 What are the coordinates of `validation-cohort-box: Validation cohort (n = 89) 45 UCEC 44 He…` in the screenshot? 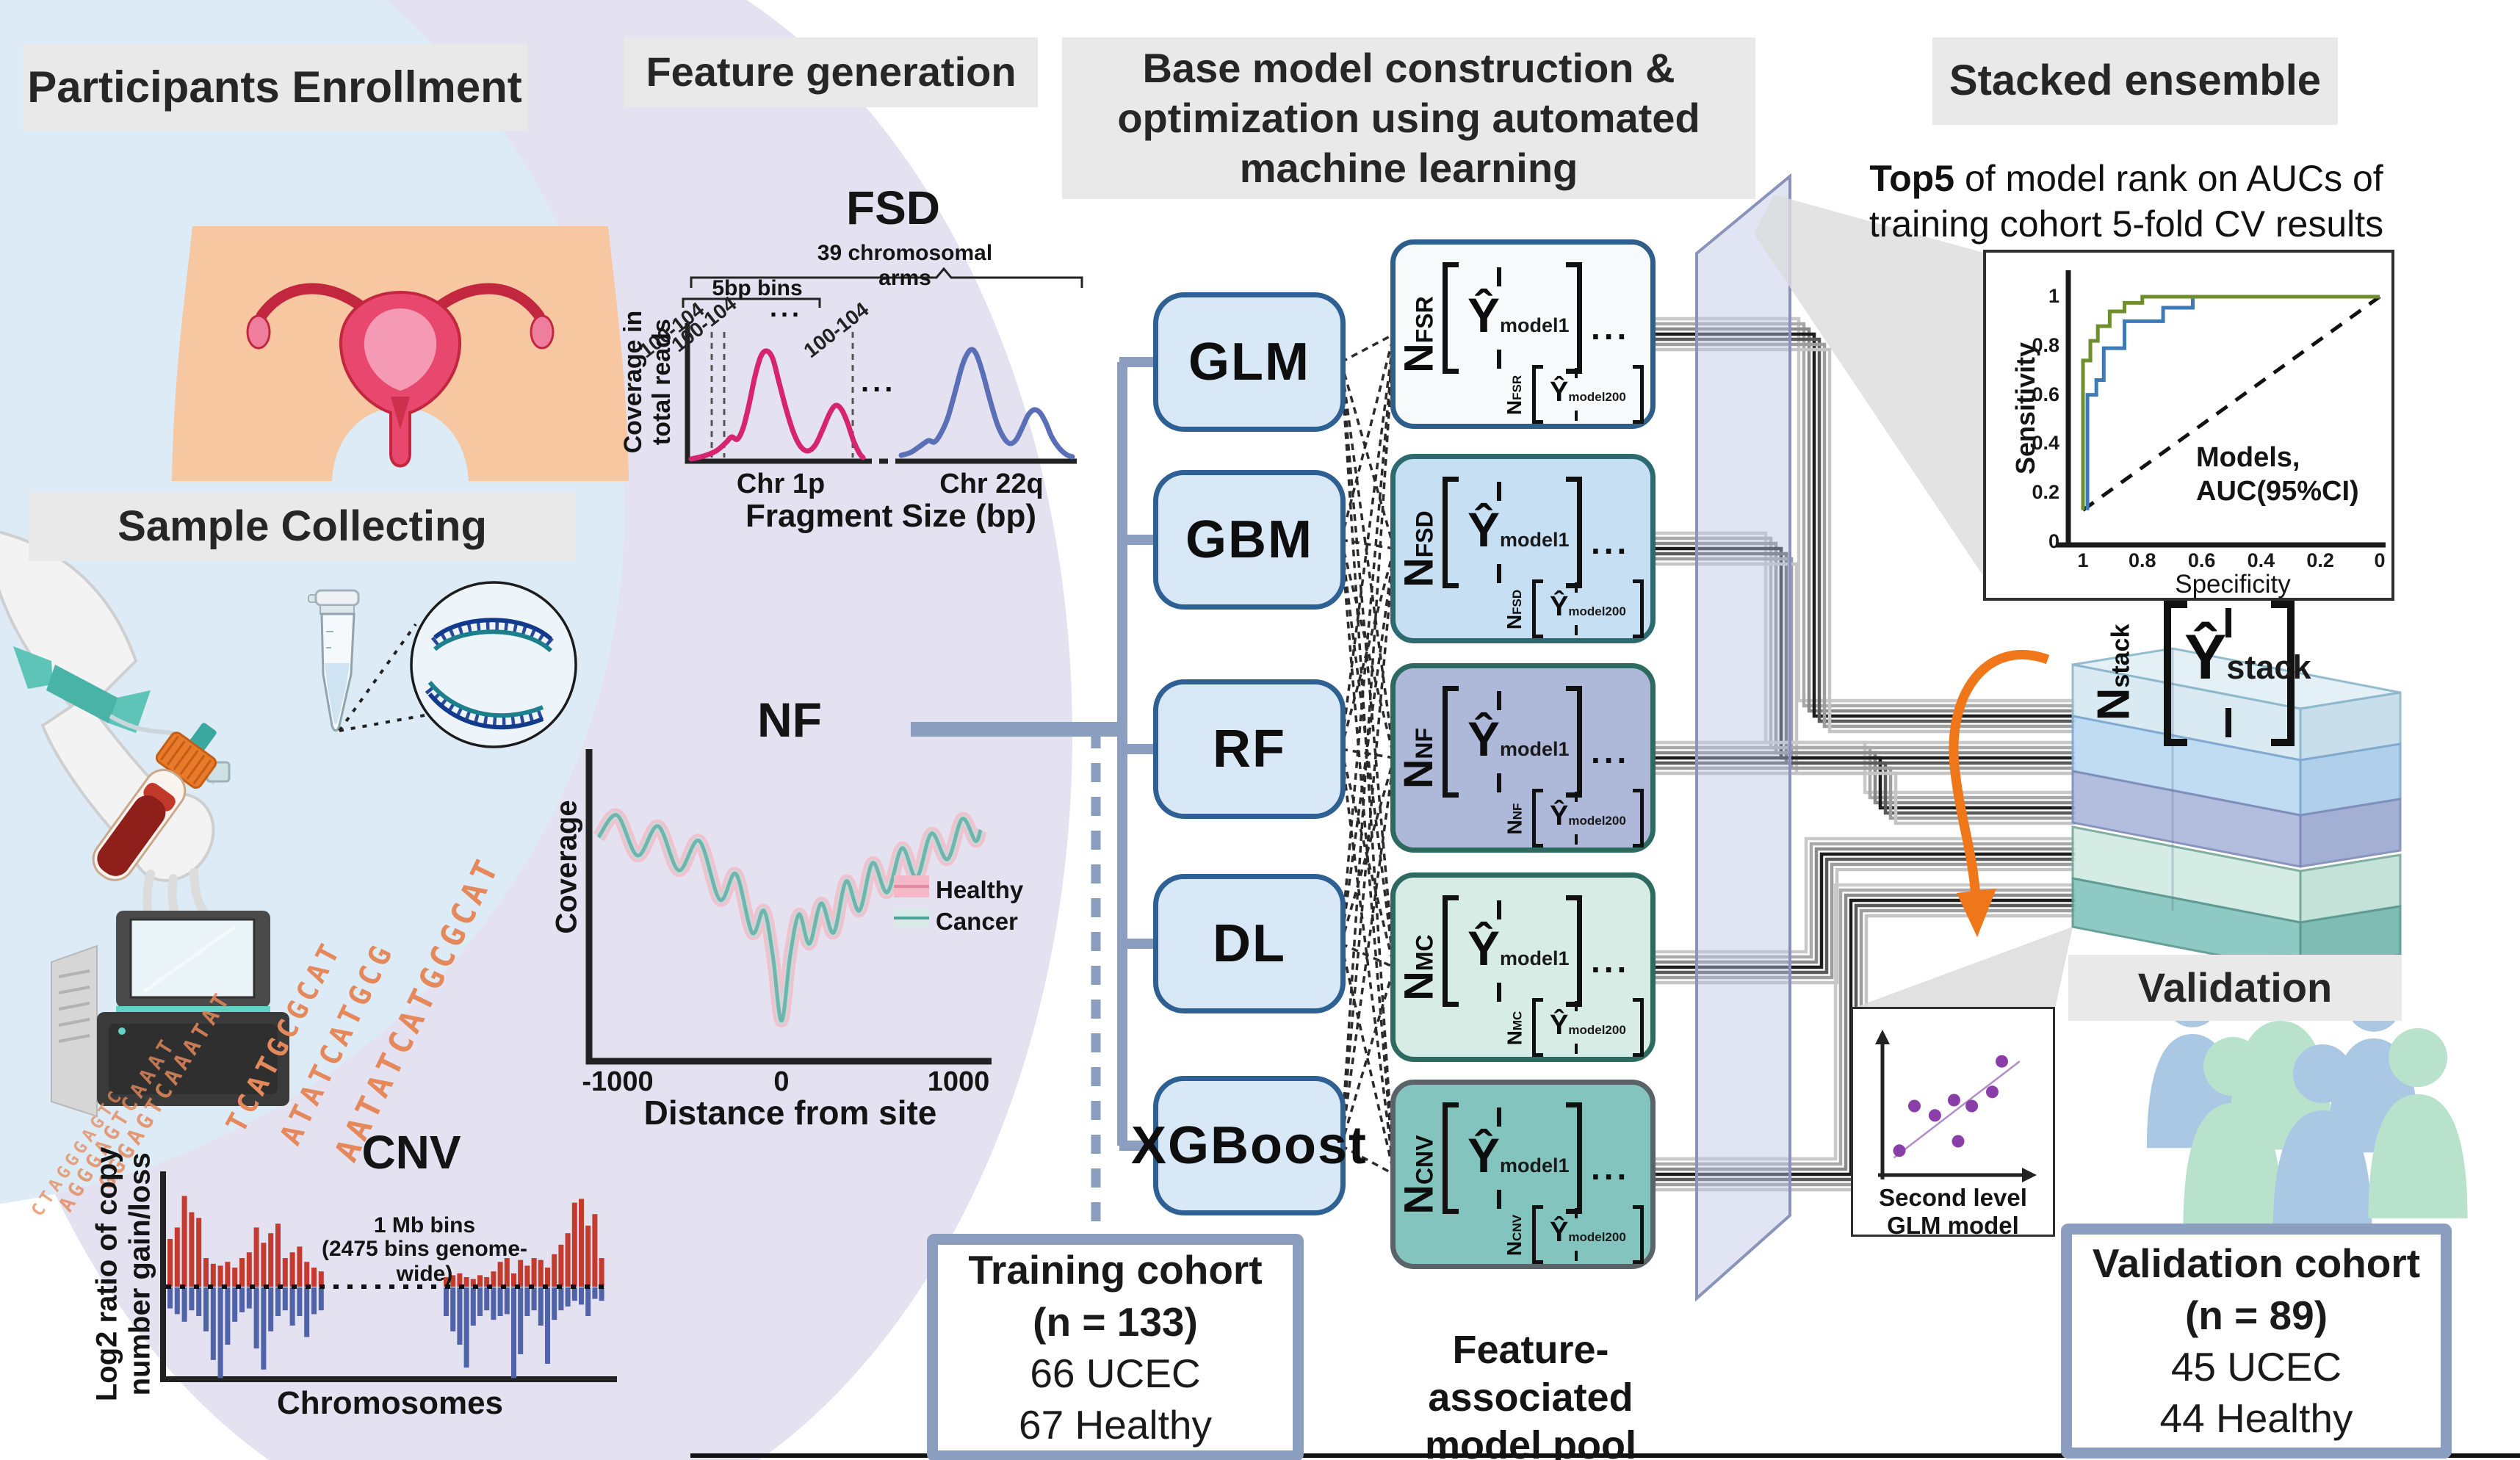 It's located at (2256, 1342).